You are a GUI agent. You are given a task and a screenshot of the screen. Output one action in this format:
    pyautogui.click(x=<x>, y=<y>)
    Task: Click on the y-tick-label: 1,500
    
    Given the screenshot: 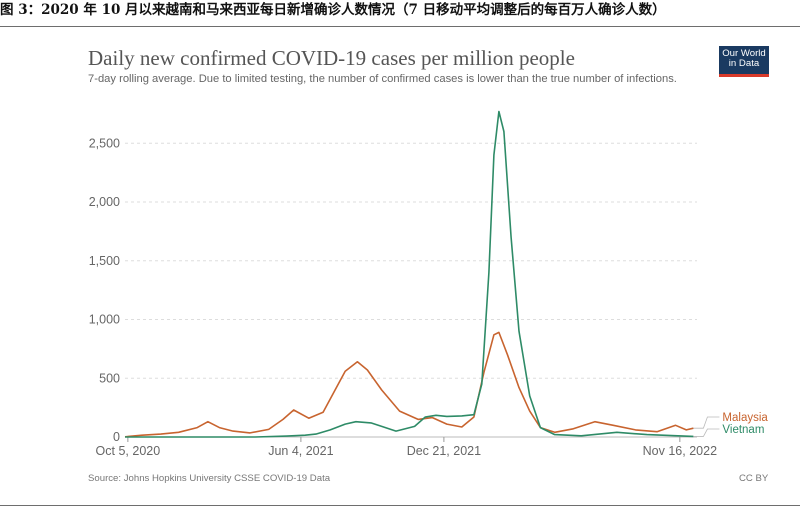 What is the action you would take?
    pyautogui.click(x=104, y=261)
    